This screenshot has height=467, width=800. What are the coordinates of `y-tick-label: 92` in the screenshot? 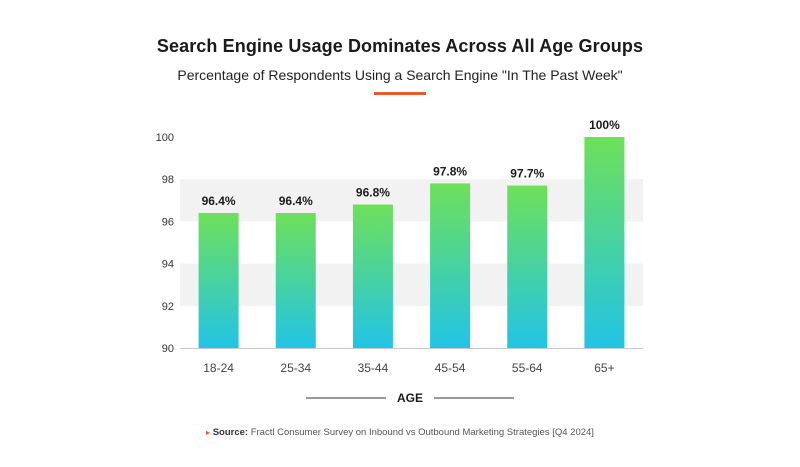 It's located at (168, 307).